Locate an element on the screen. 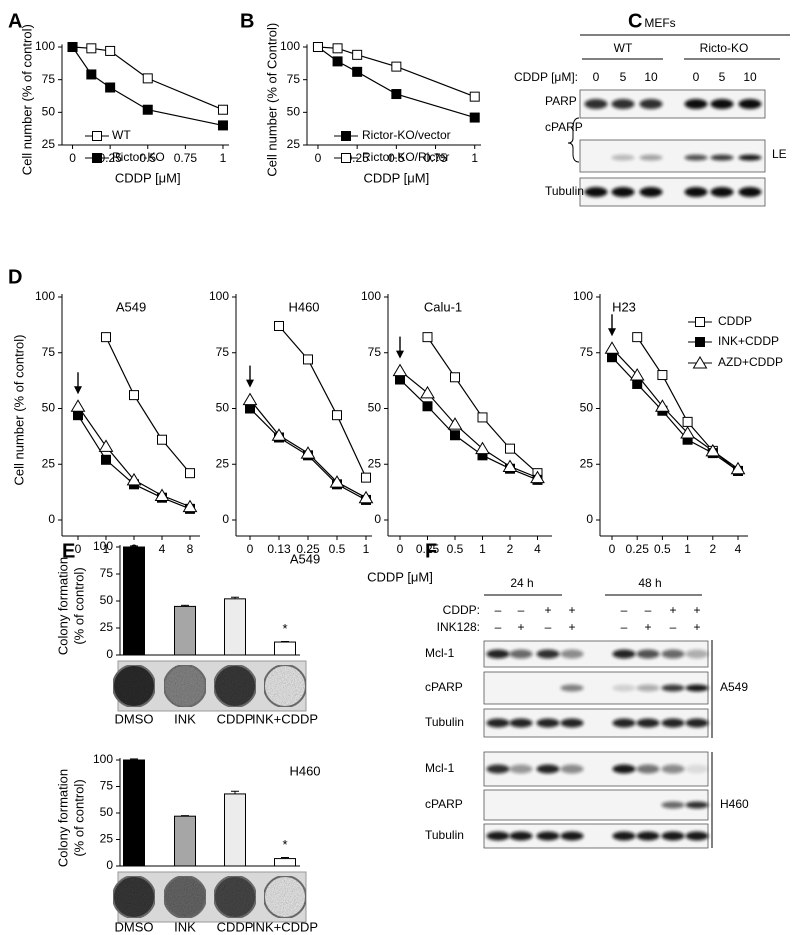  treatment-label: CDDP: is located at coordinates (461, 610).